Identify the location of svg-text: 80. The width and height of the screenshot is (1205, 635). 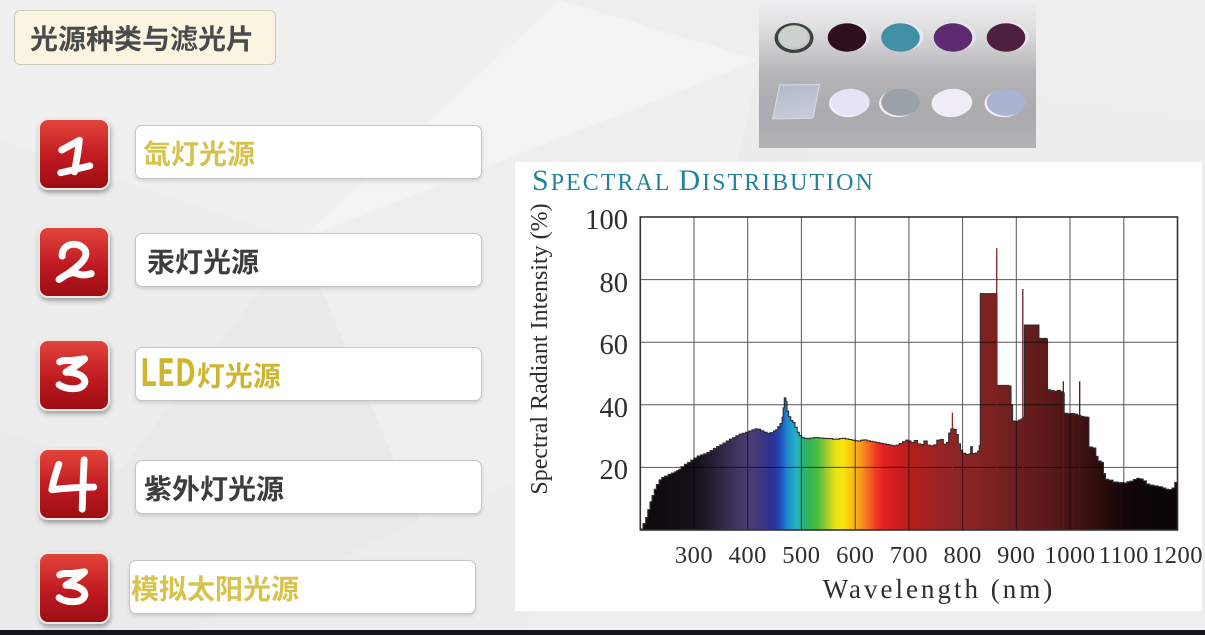
(614, 283).